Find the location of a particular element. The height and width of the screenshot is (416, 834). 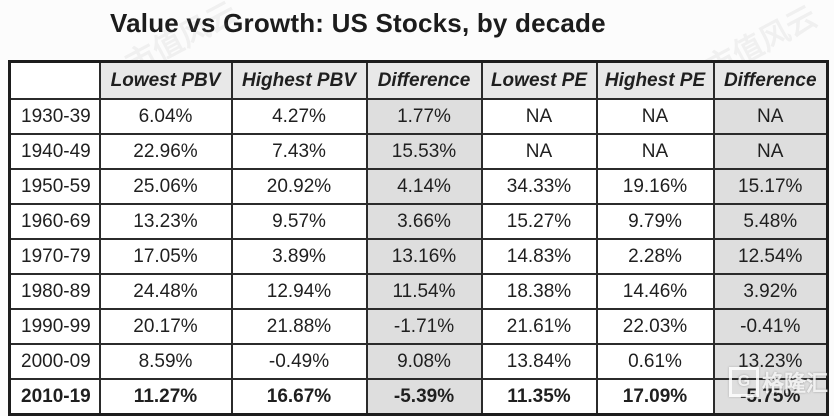

header-cell-difference-pbv: Difference is located at coordinates (424, 80).